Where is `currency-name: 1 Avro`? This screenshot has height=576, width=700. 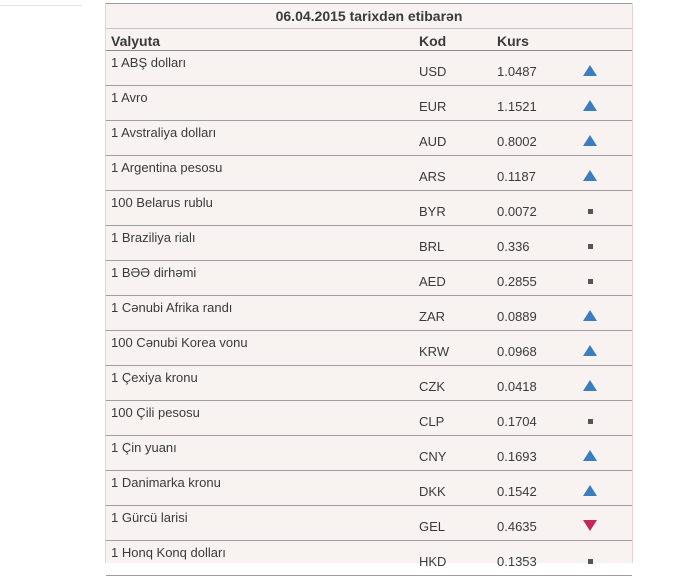
currency-name: 1 Avro is located at coordinates (129, 97).